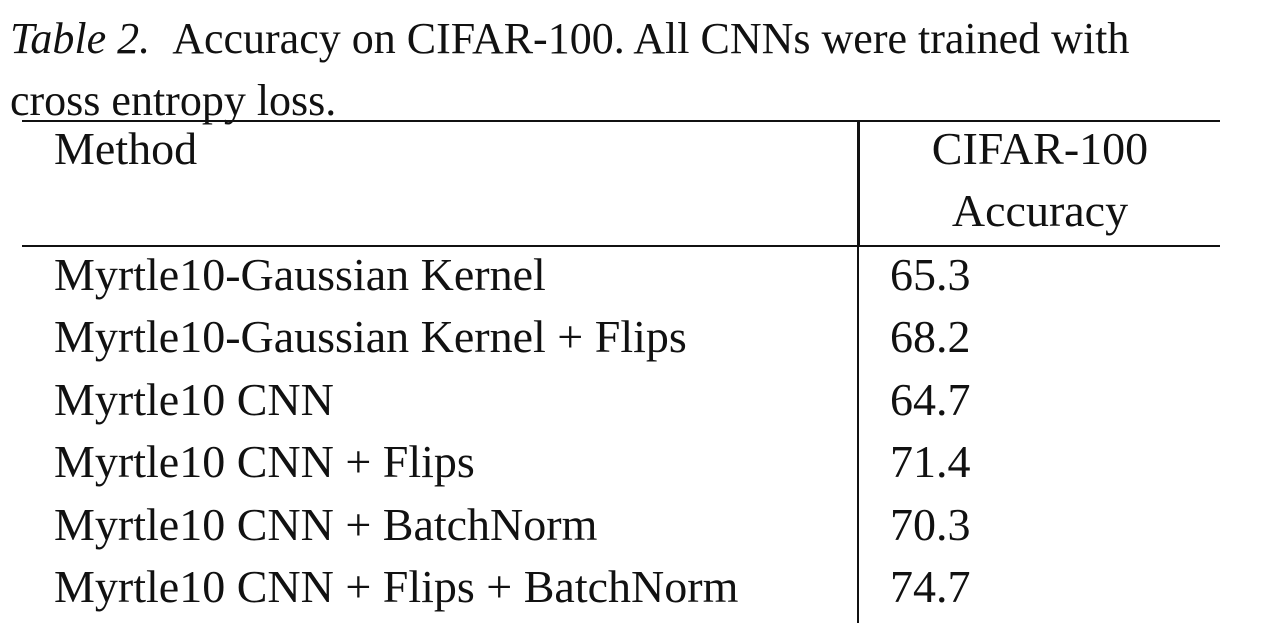 Image resolution: width=1270 pixels, height=643 pixels. Describe the element at coordinates (370, 336) in the screenshot. I see `table-row-method: Myrtle10-Gaussian Kernel + Flips` at that location.